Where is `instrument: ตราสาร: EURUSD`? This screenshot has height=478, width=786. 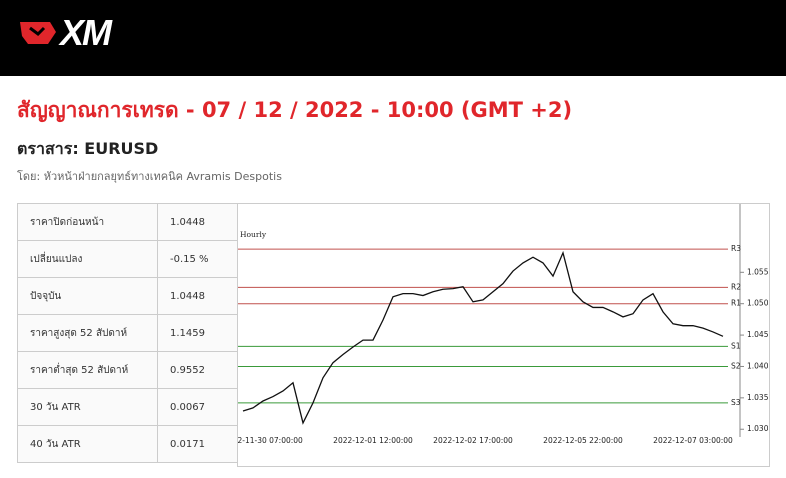
instrument: ตราสาร: EURUSD is located at coordinates (88, 148).